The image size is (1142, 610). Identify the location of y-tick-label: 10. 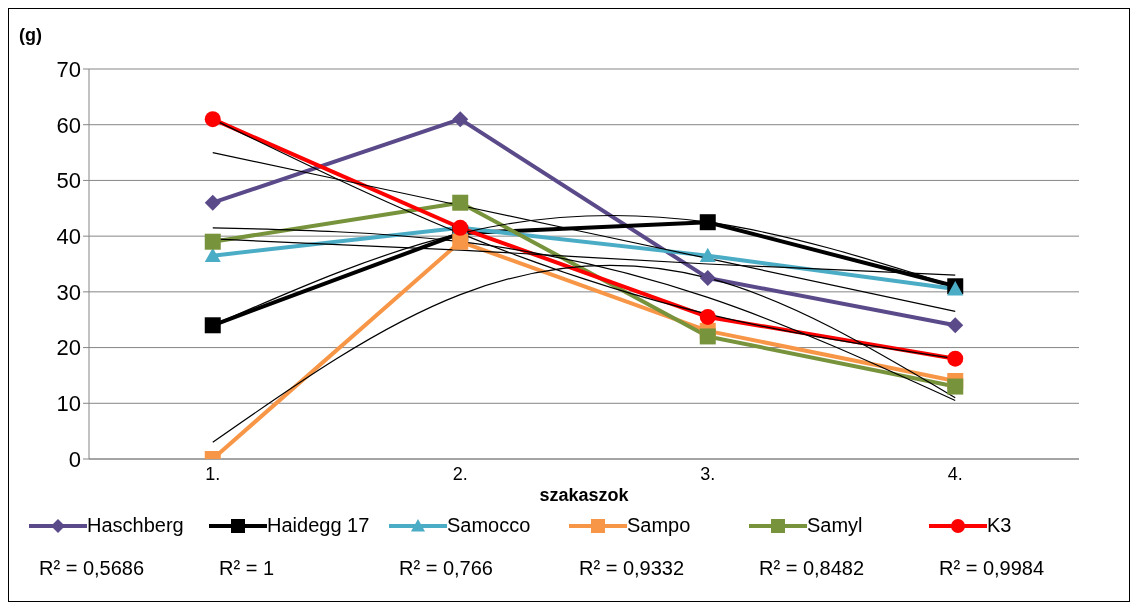
(68, 404).